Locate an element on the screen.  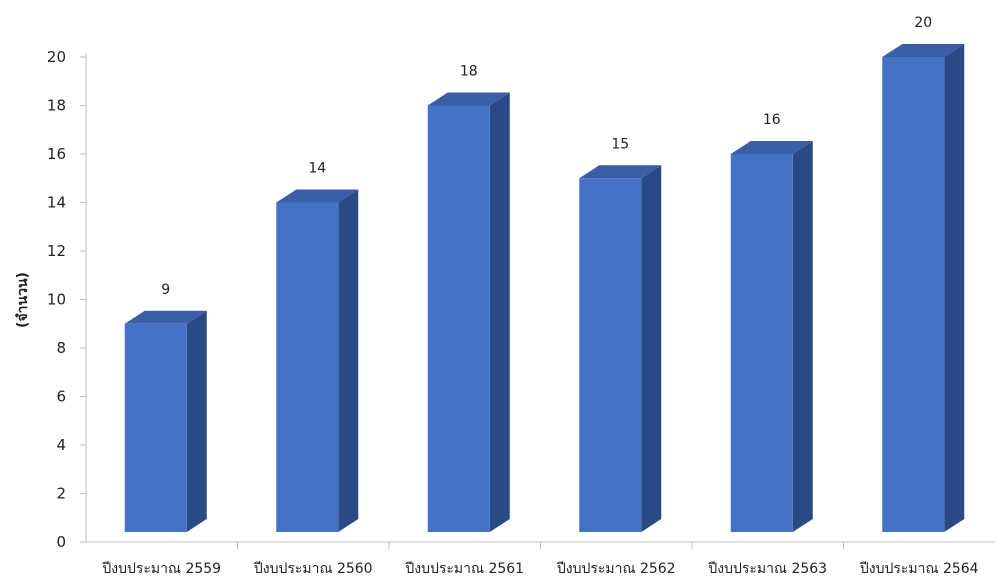
x-tick-label: ปีงบประมาณ 2560 is located at coordinates (312, 569).